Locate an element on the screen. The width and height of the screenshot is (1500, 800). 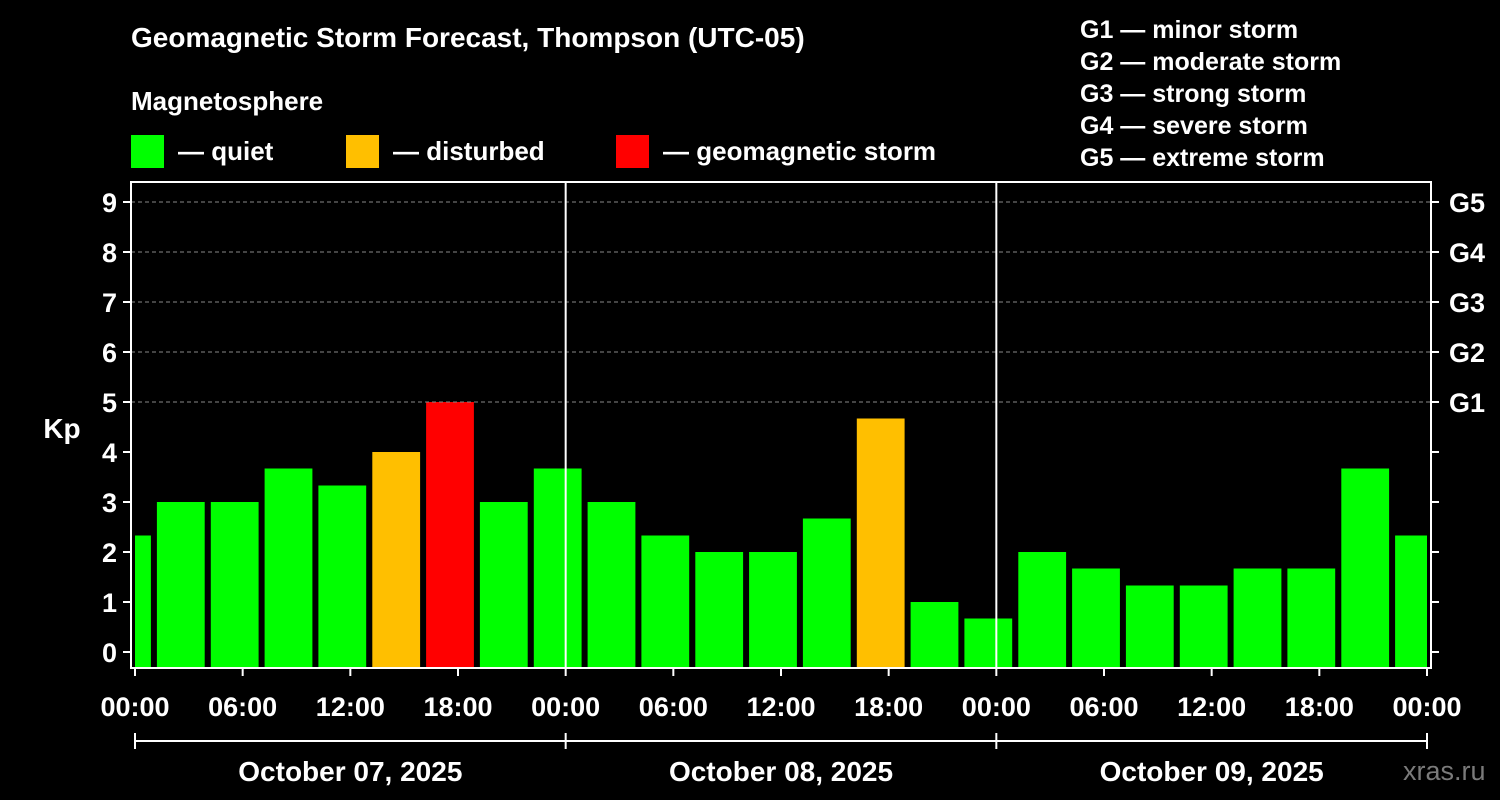
legend-swatch-quiet is located at coordinates (147, 151).